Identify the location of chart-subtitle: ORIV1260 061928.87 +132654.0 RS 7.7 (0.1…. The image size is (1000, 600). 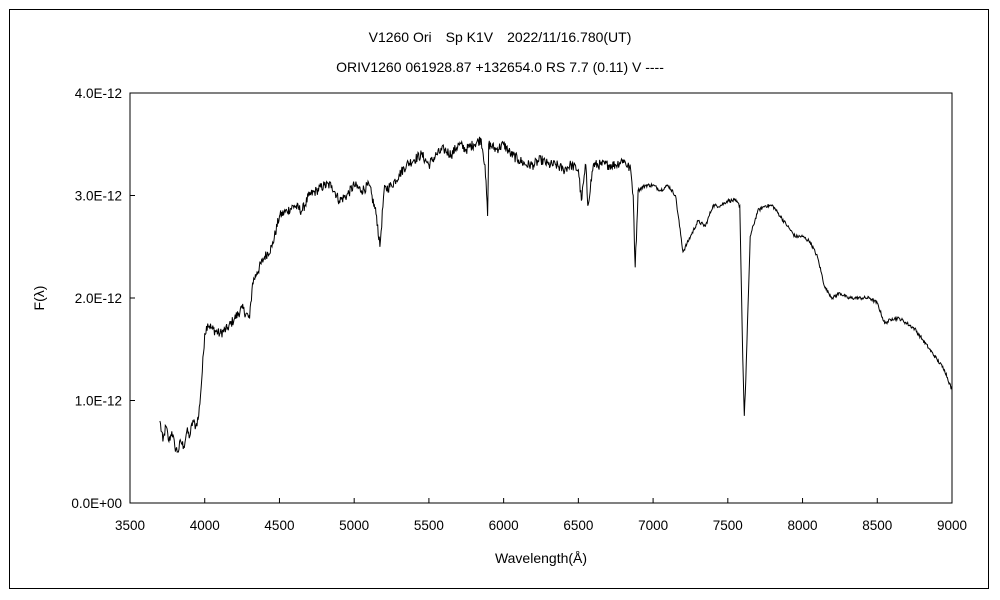
(500, 67).